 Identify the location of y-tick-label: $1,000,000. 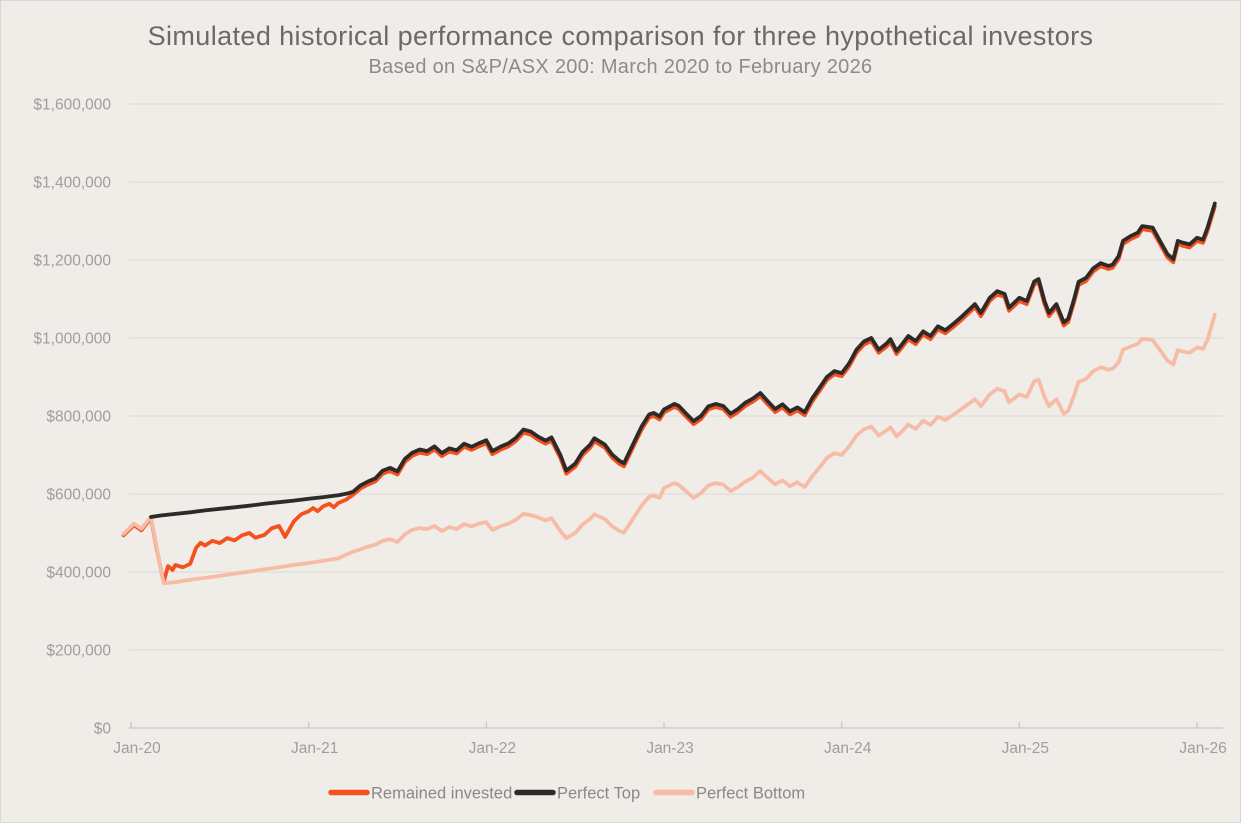
(72, 339).